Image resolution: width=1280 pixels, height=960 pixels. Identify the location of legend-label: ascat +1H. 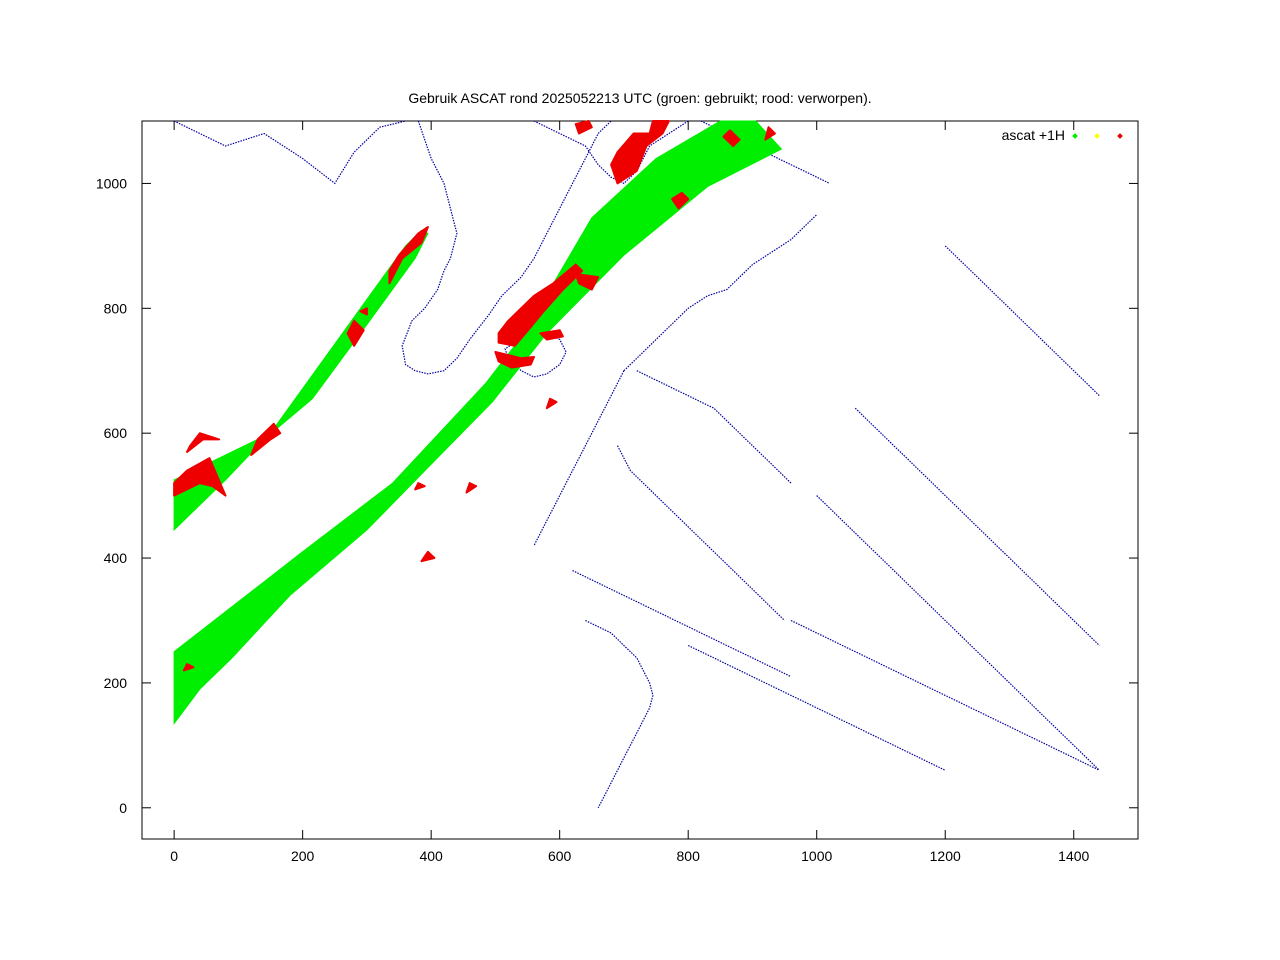
(1033, 135).